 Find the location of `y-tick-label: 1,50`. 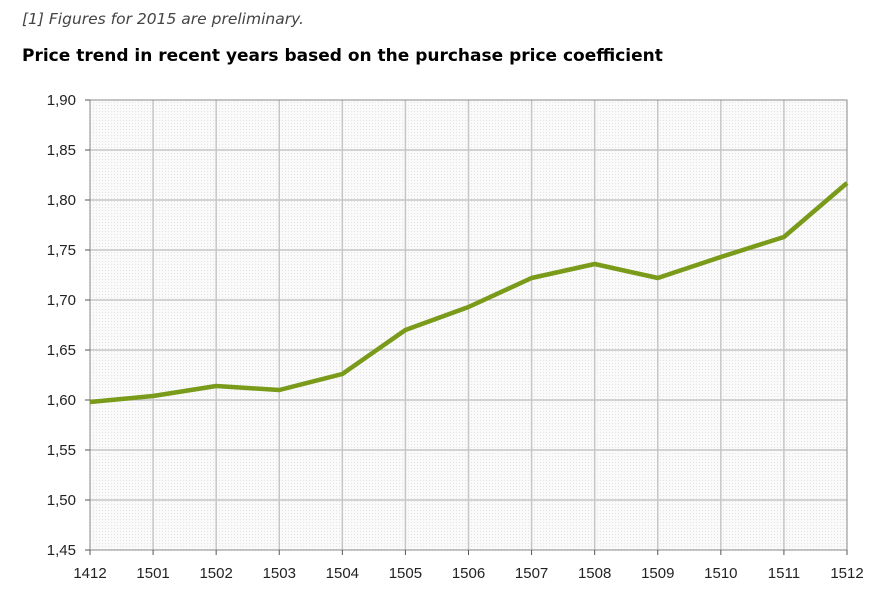

y-tick-label: 1,50 is located at coordinates (61, 500).